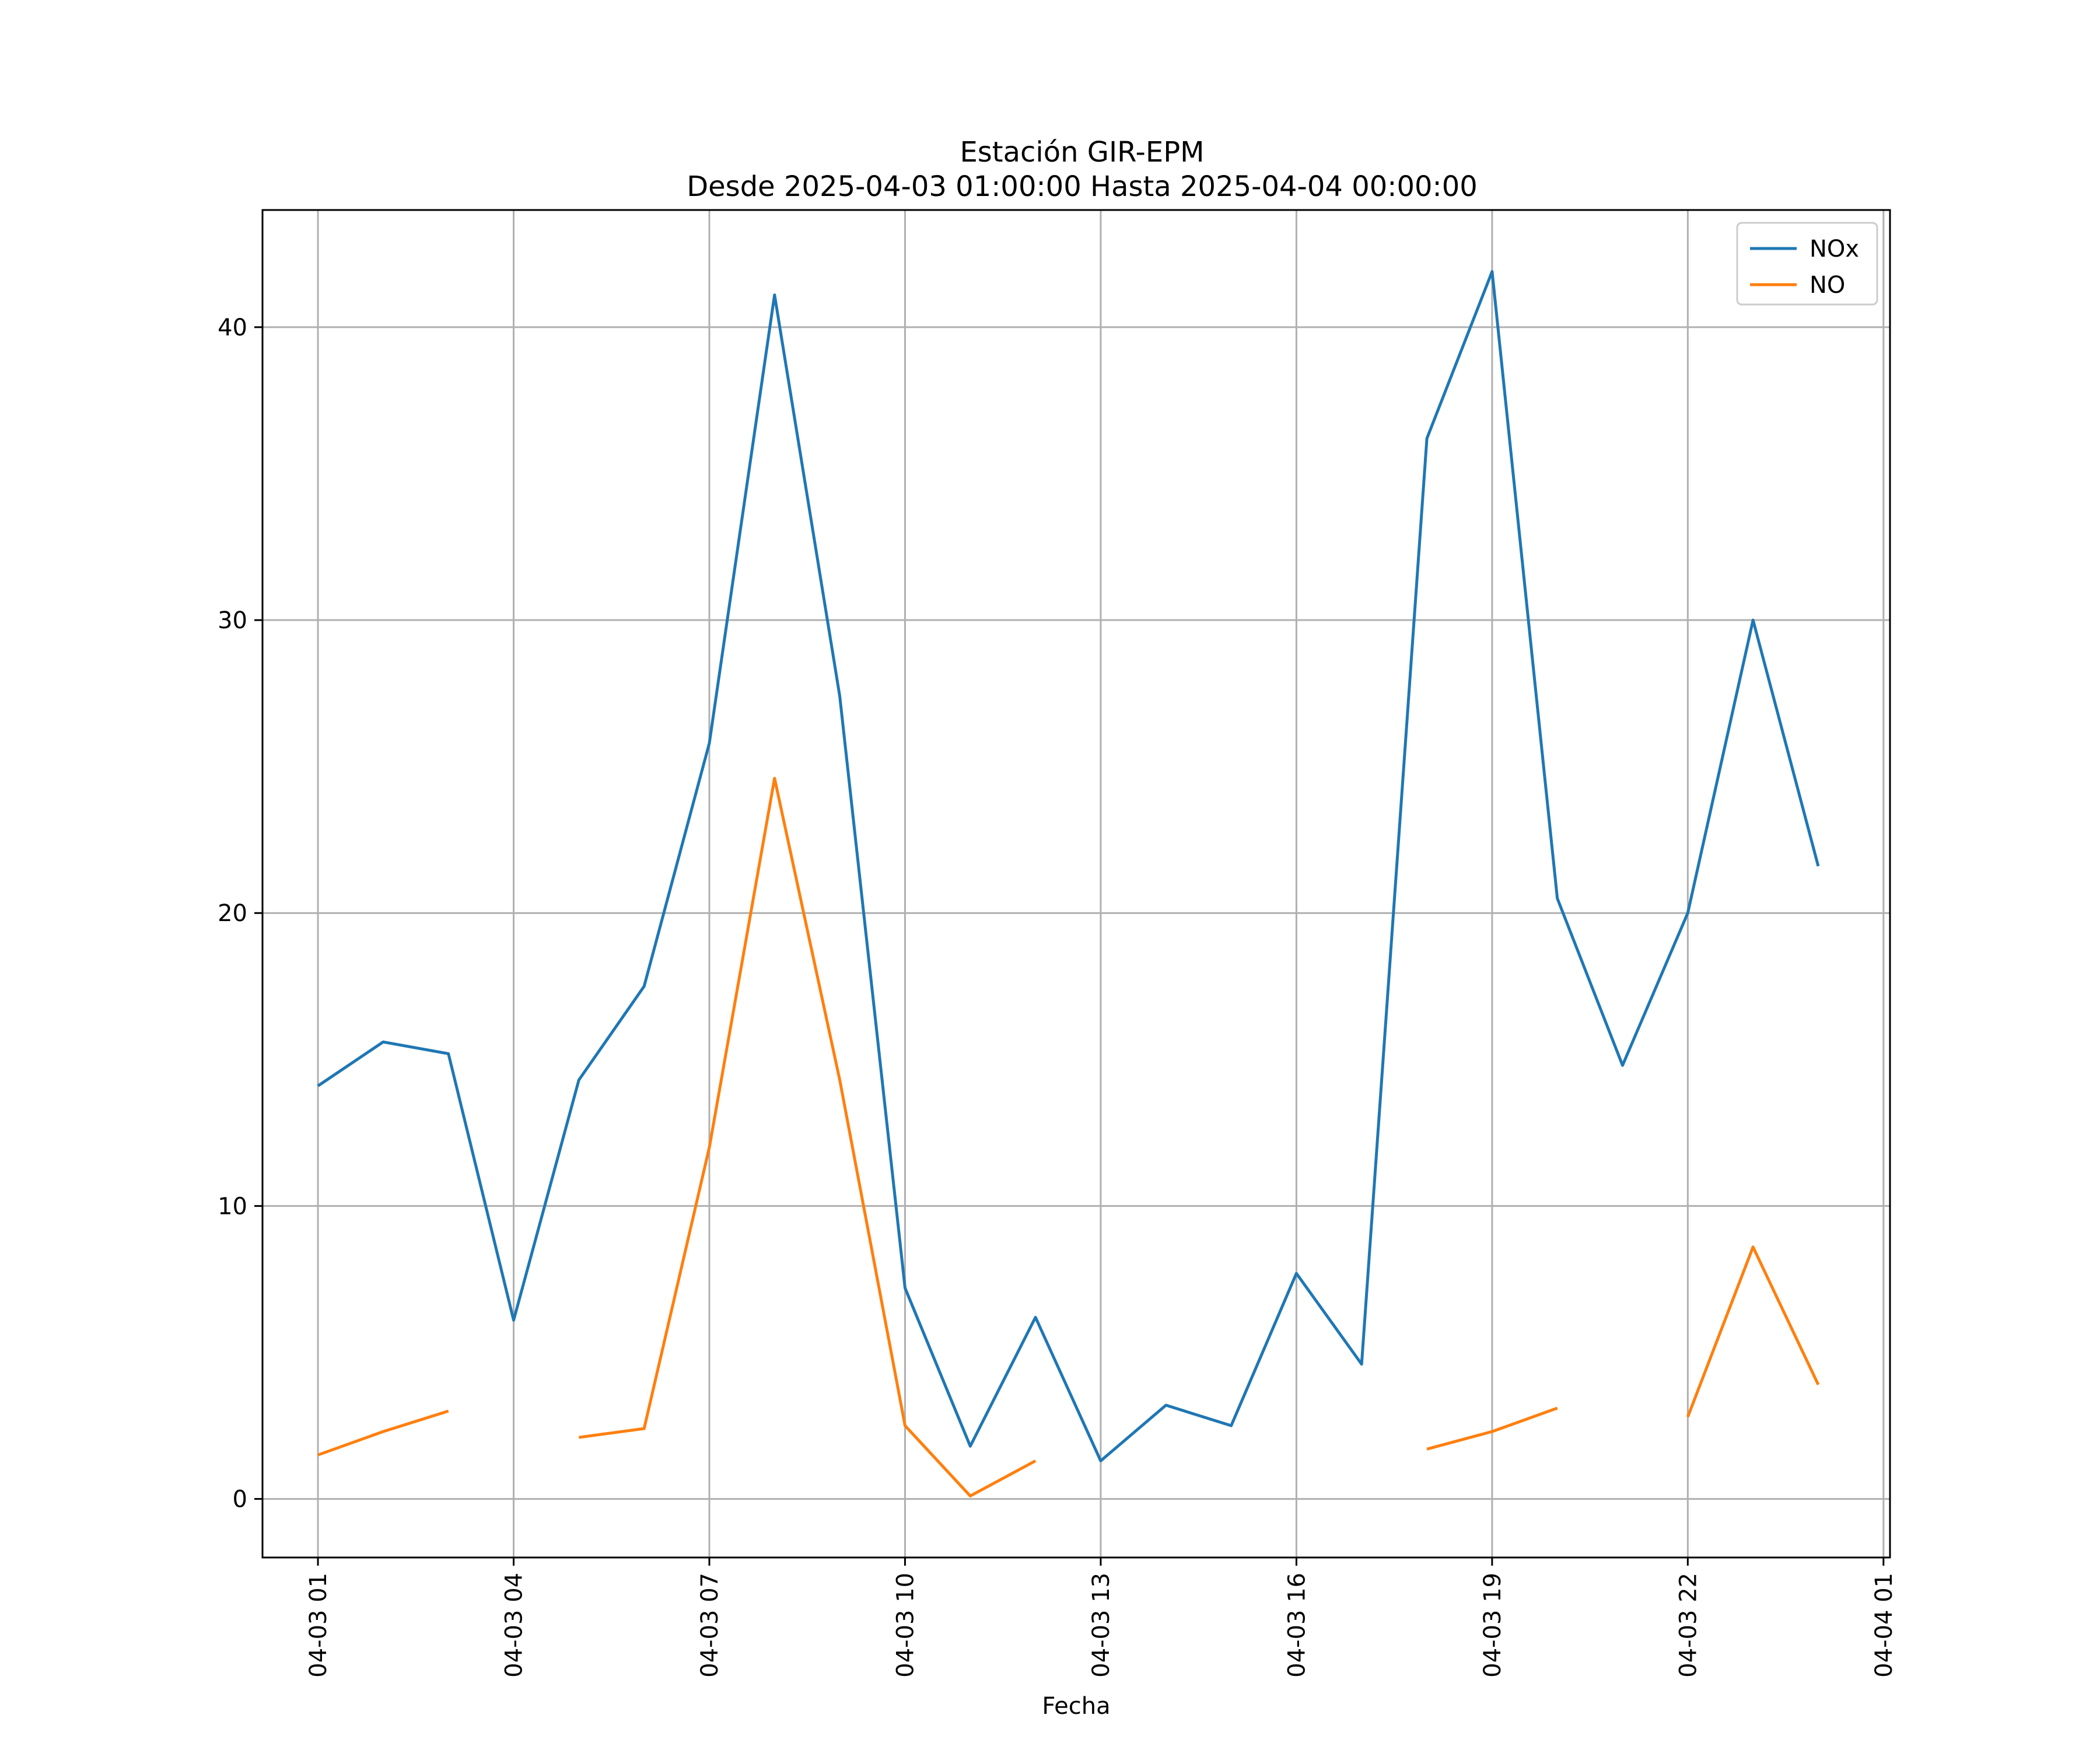 This screenshot has height=1750, width=2100. What do you see at coordinates (1101, 1625) in the screenshot?
I see `x-tick-label: 04-03 13` at bounding box center [1101, 1625].